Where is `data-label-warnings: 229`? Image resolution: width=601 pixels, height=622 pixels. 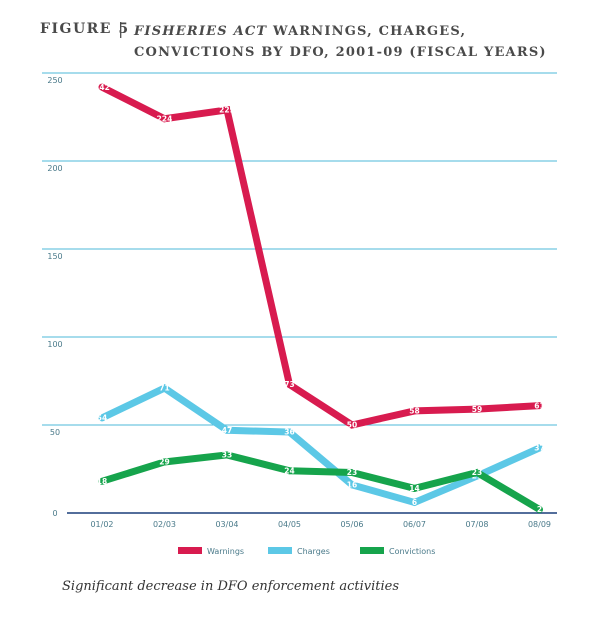 data-label-warnings: 229 is located at coordinates (227, 110).